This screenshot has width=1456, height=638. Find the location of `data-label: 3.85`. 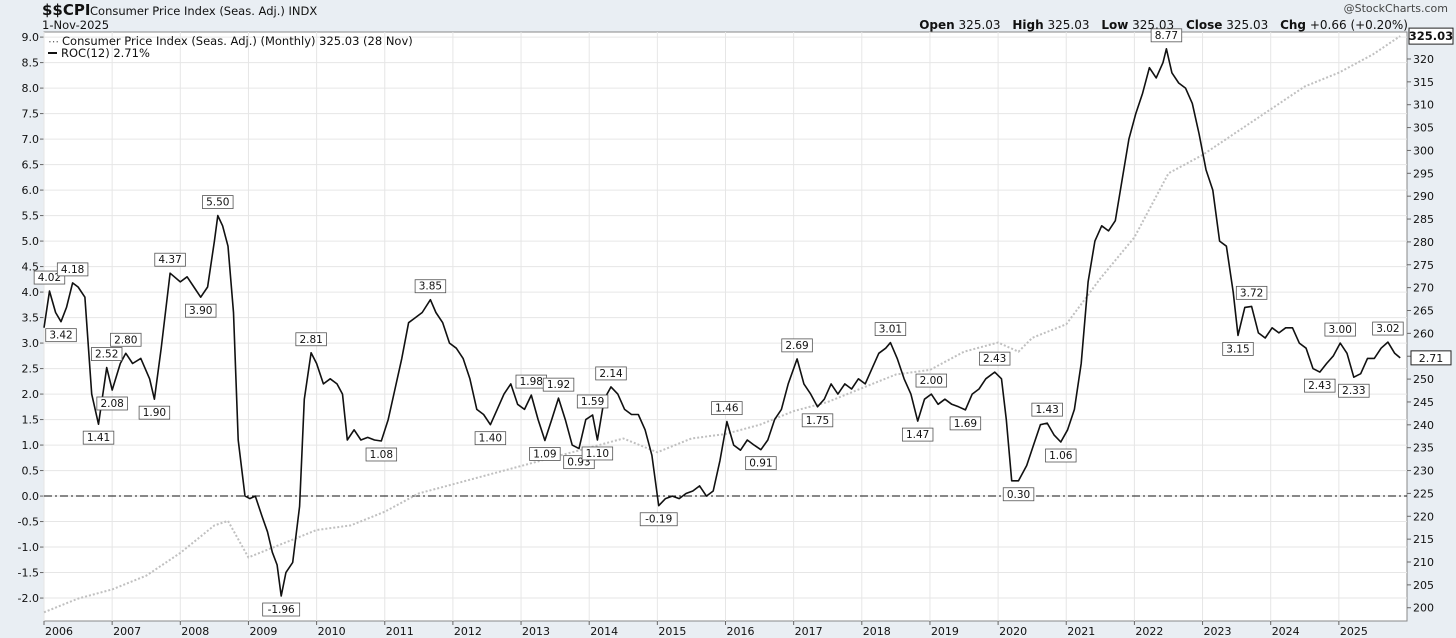

data-label: 3.85 is located at coordinates (430, 287).